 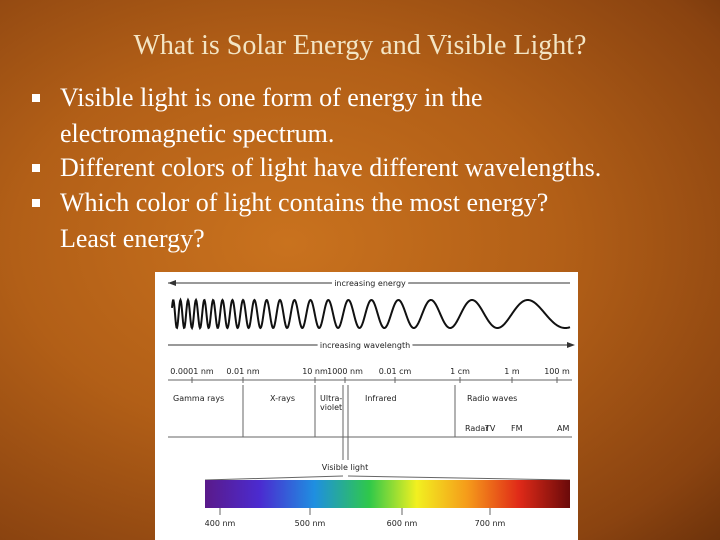 What do you see at coordinates (395, 371) in the screenshot?
I see `scale-label: 0.01 cm` at bounding box center [395, 371].